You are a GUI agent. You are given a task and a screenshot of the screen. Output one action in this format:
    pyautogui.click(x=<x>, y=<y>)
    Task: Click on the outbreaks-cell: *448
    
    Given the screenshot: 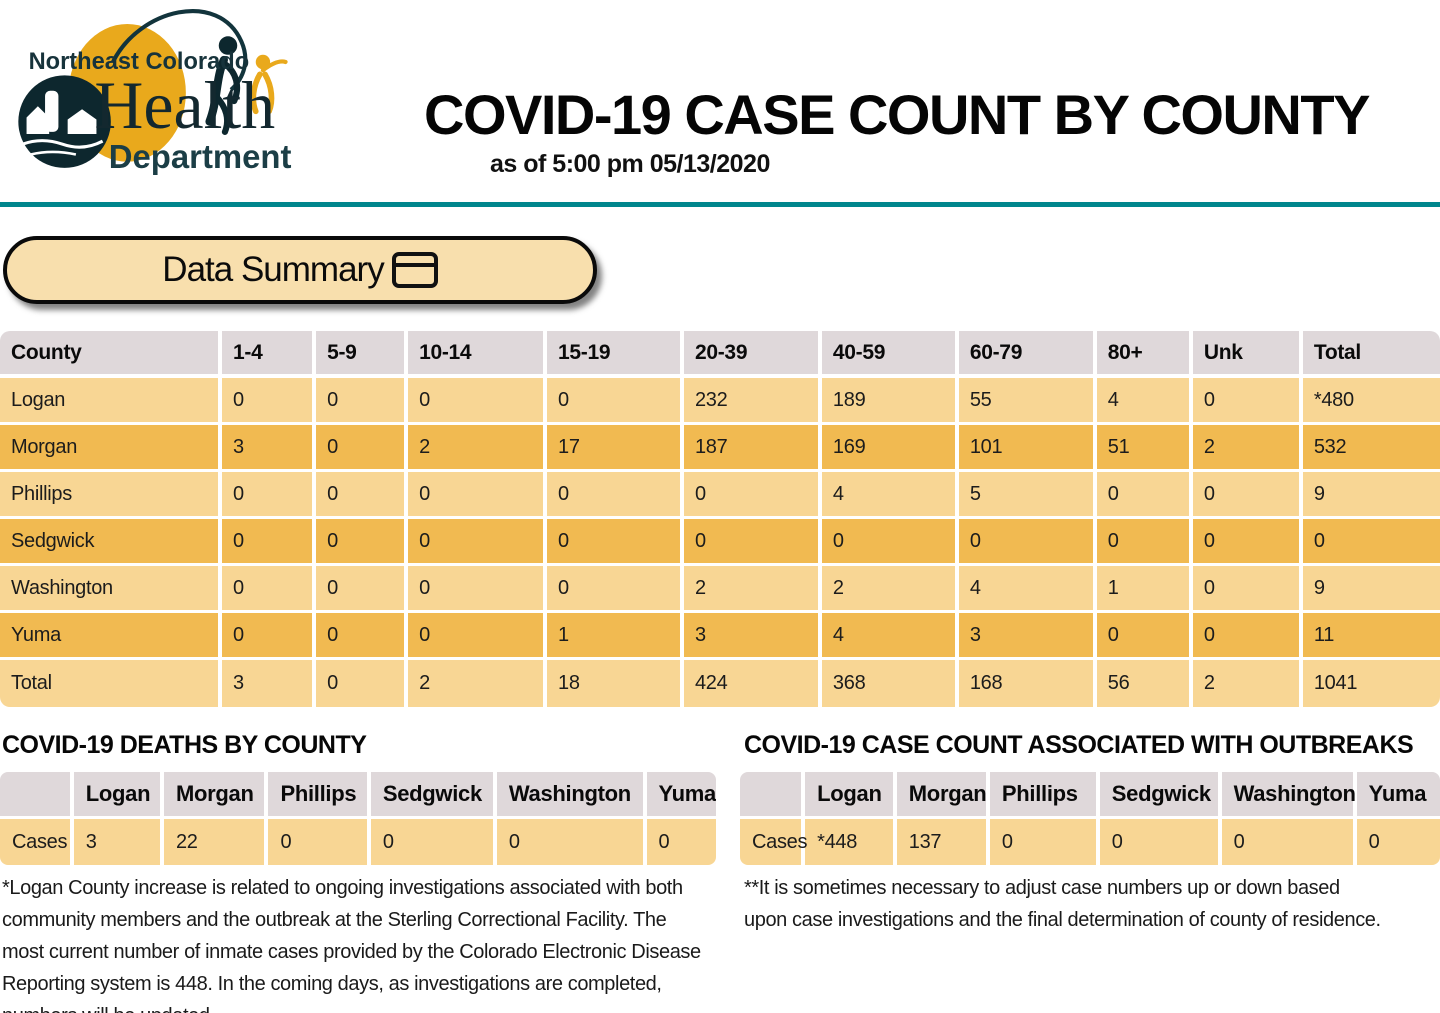 What is the action you would take?
    pyautogui.click(x=851, y=842)
    